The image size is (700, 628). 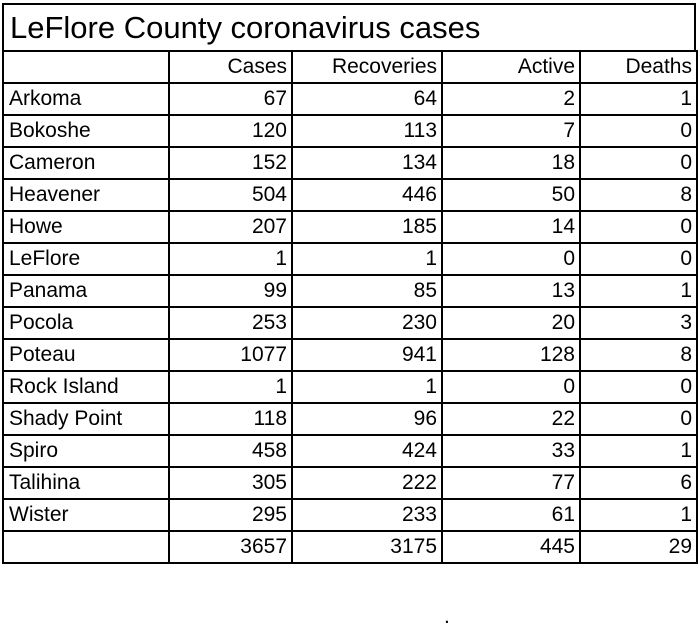 I want to click on town-name-cell: Howe, so click(x=86, y=227).